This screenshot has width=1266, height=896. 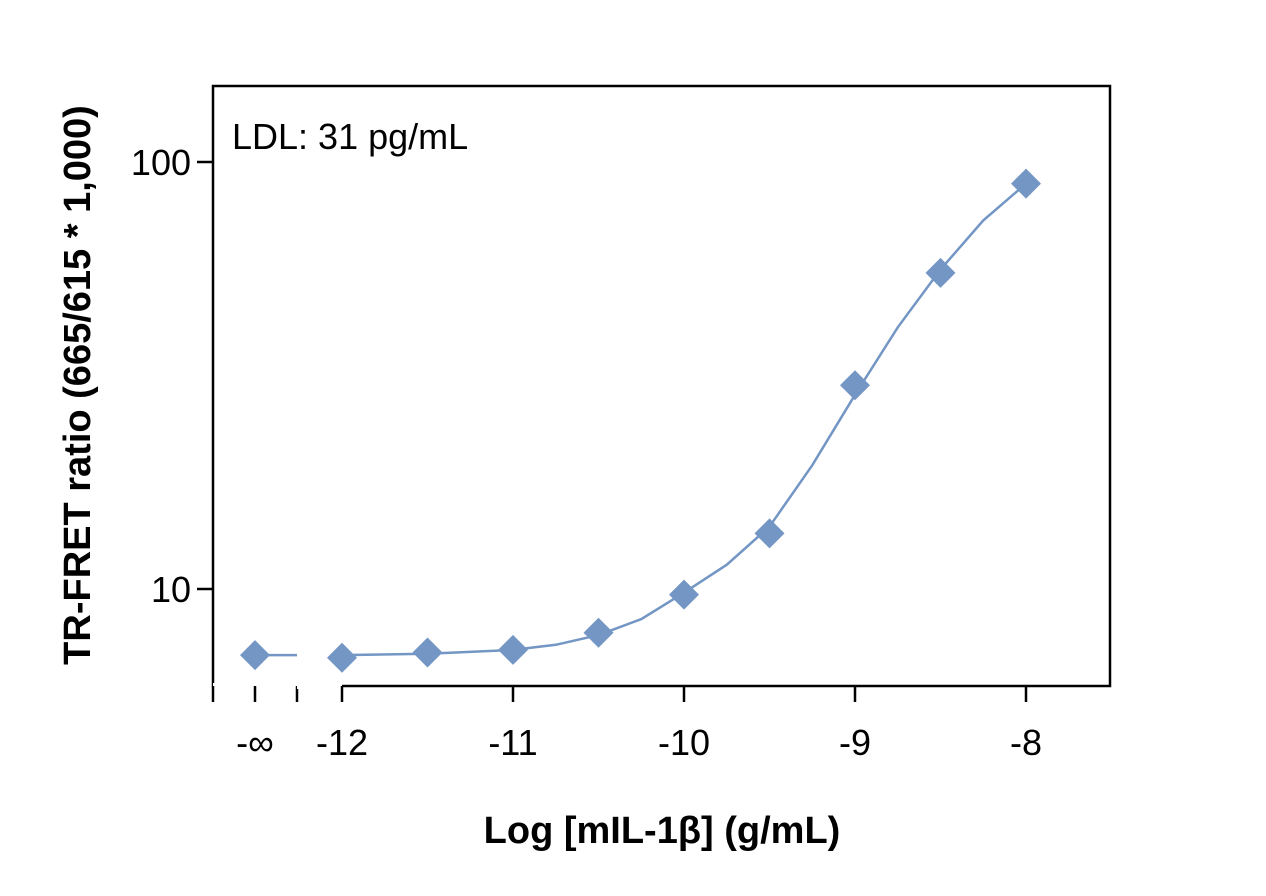 What do you see at coordinates (171, 589) in the screenshot?
I see `y-tick-label: 10` at bounding box center [171, 589].